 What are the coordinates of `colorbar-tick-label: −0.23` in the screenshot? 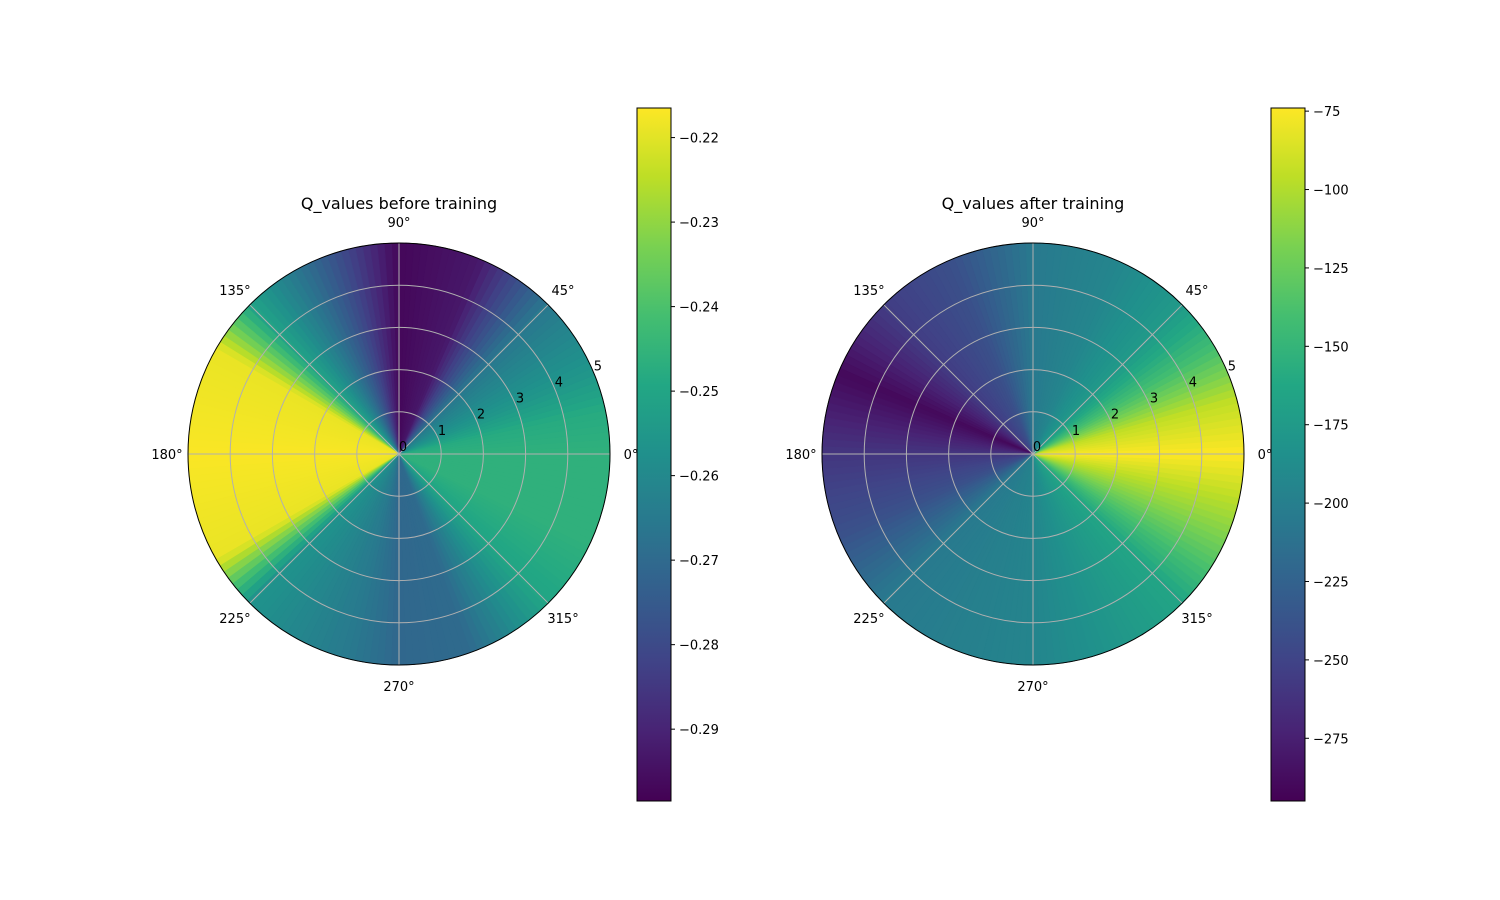 It's located at (699, 223).